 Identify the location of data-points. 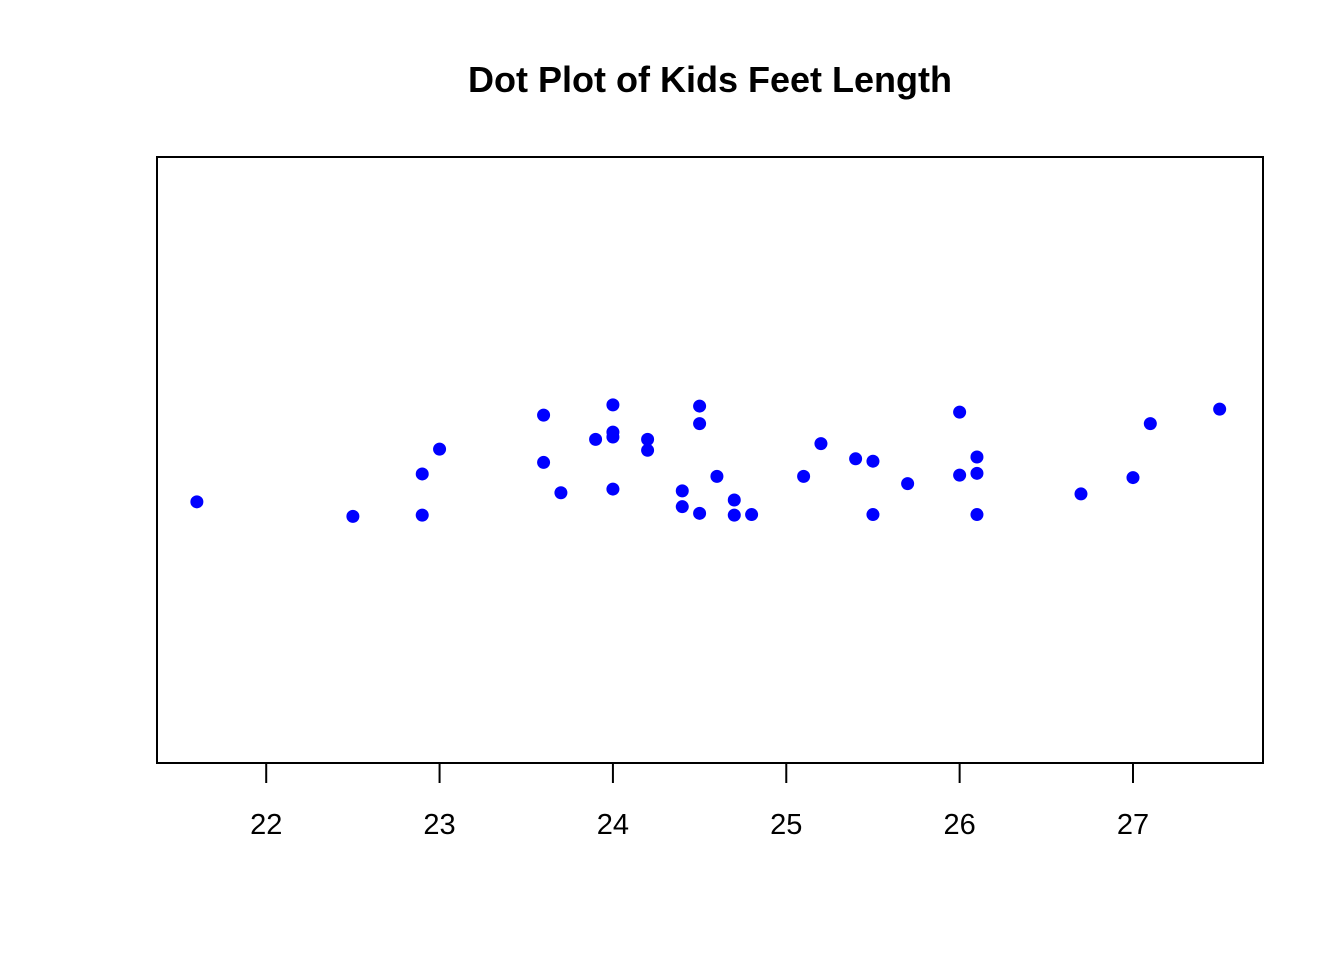
(708, 460).